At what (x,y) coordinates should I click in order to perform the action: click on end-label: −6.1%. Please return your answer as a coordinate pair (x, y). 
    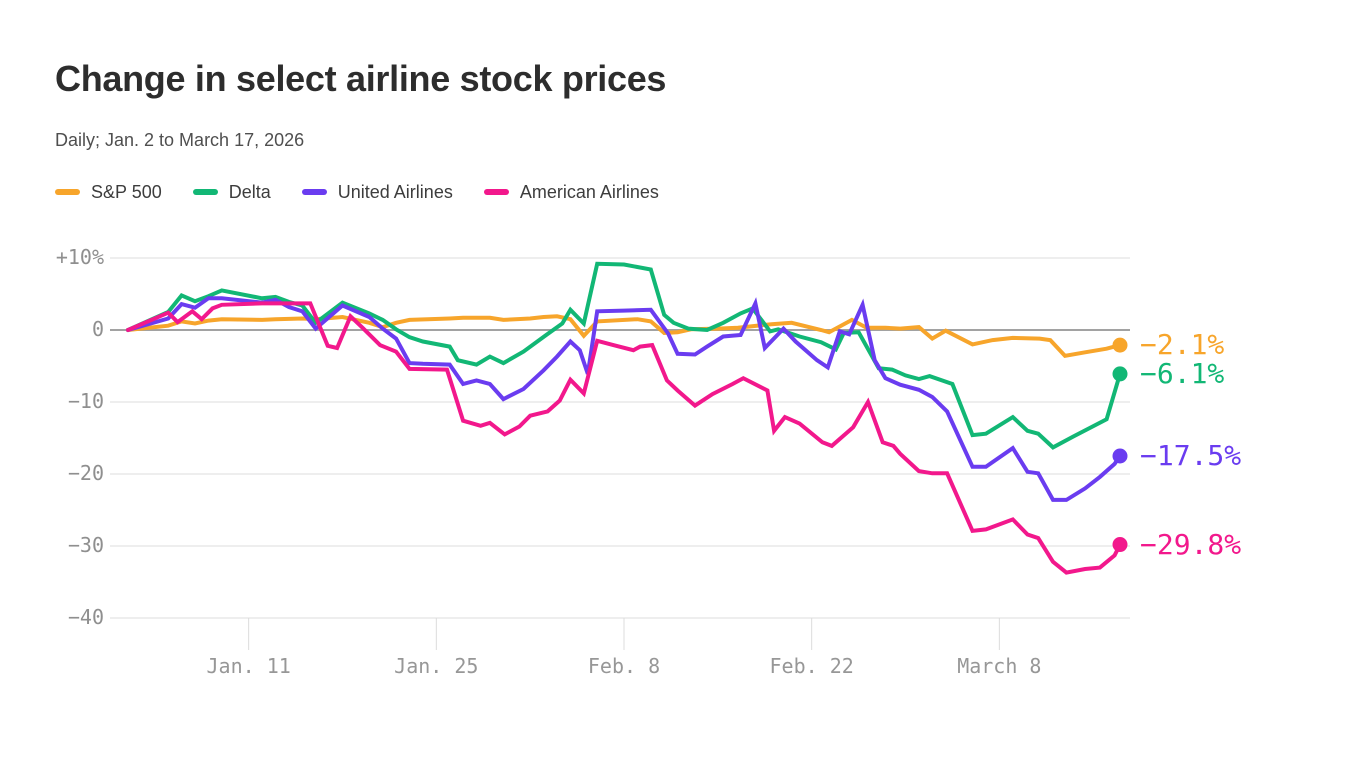
    Looking at the image, I should click on (1182, 373).